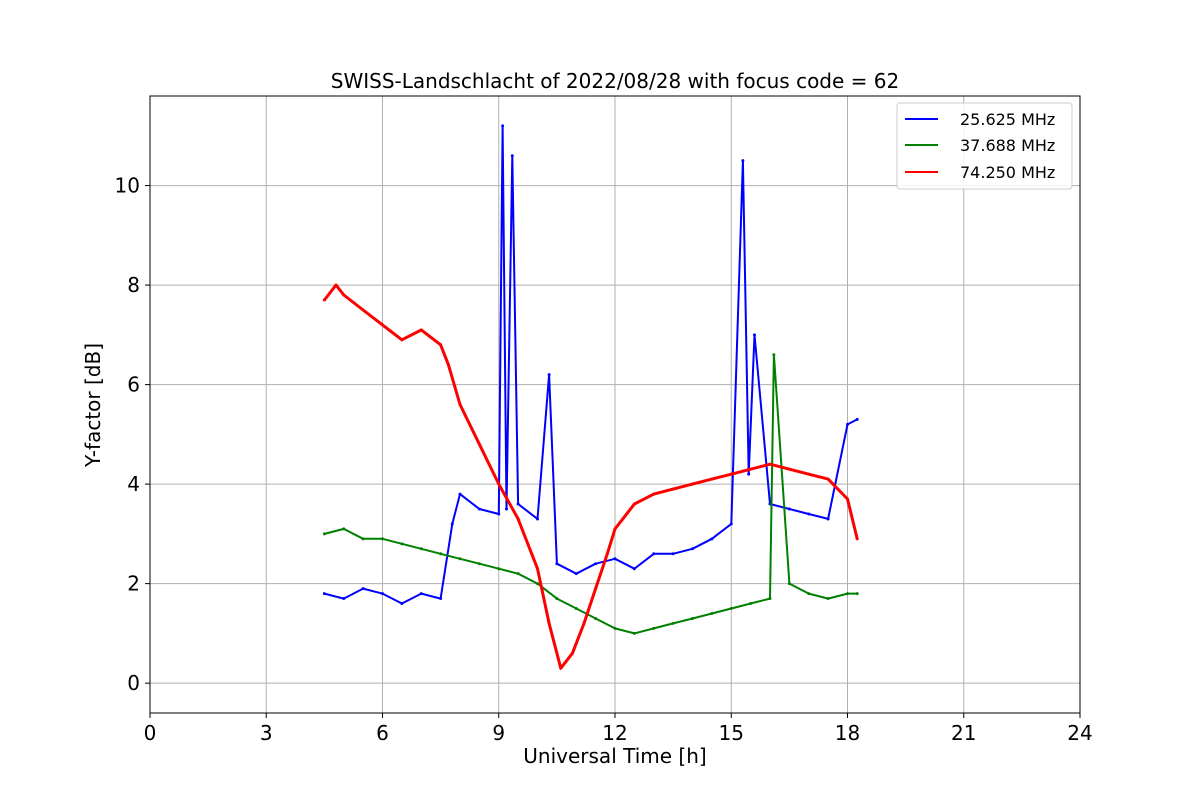 The width and height of the screenshot is (1200, 800). Describe the element at coordinates (614, 756) in the screenshot. I see `x-axis-label: Universal Time [h]` at that location.